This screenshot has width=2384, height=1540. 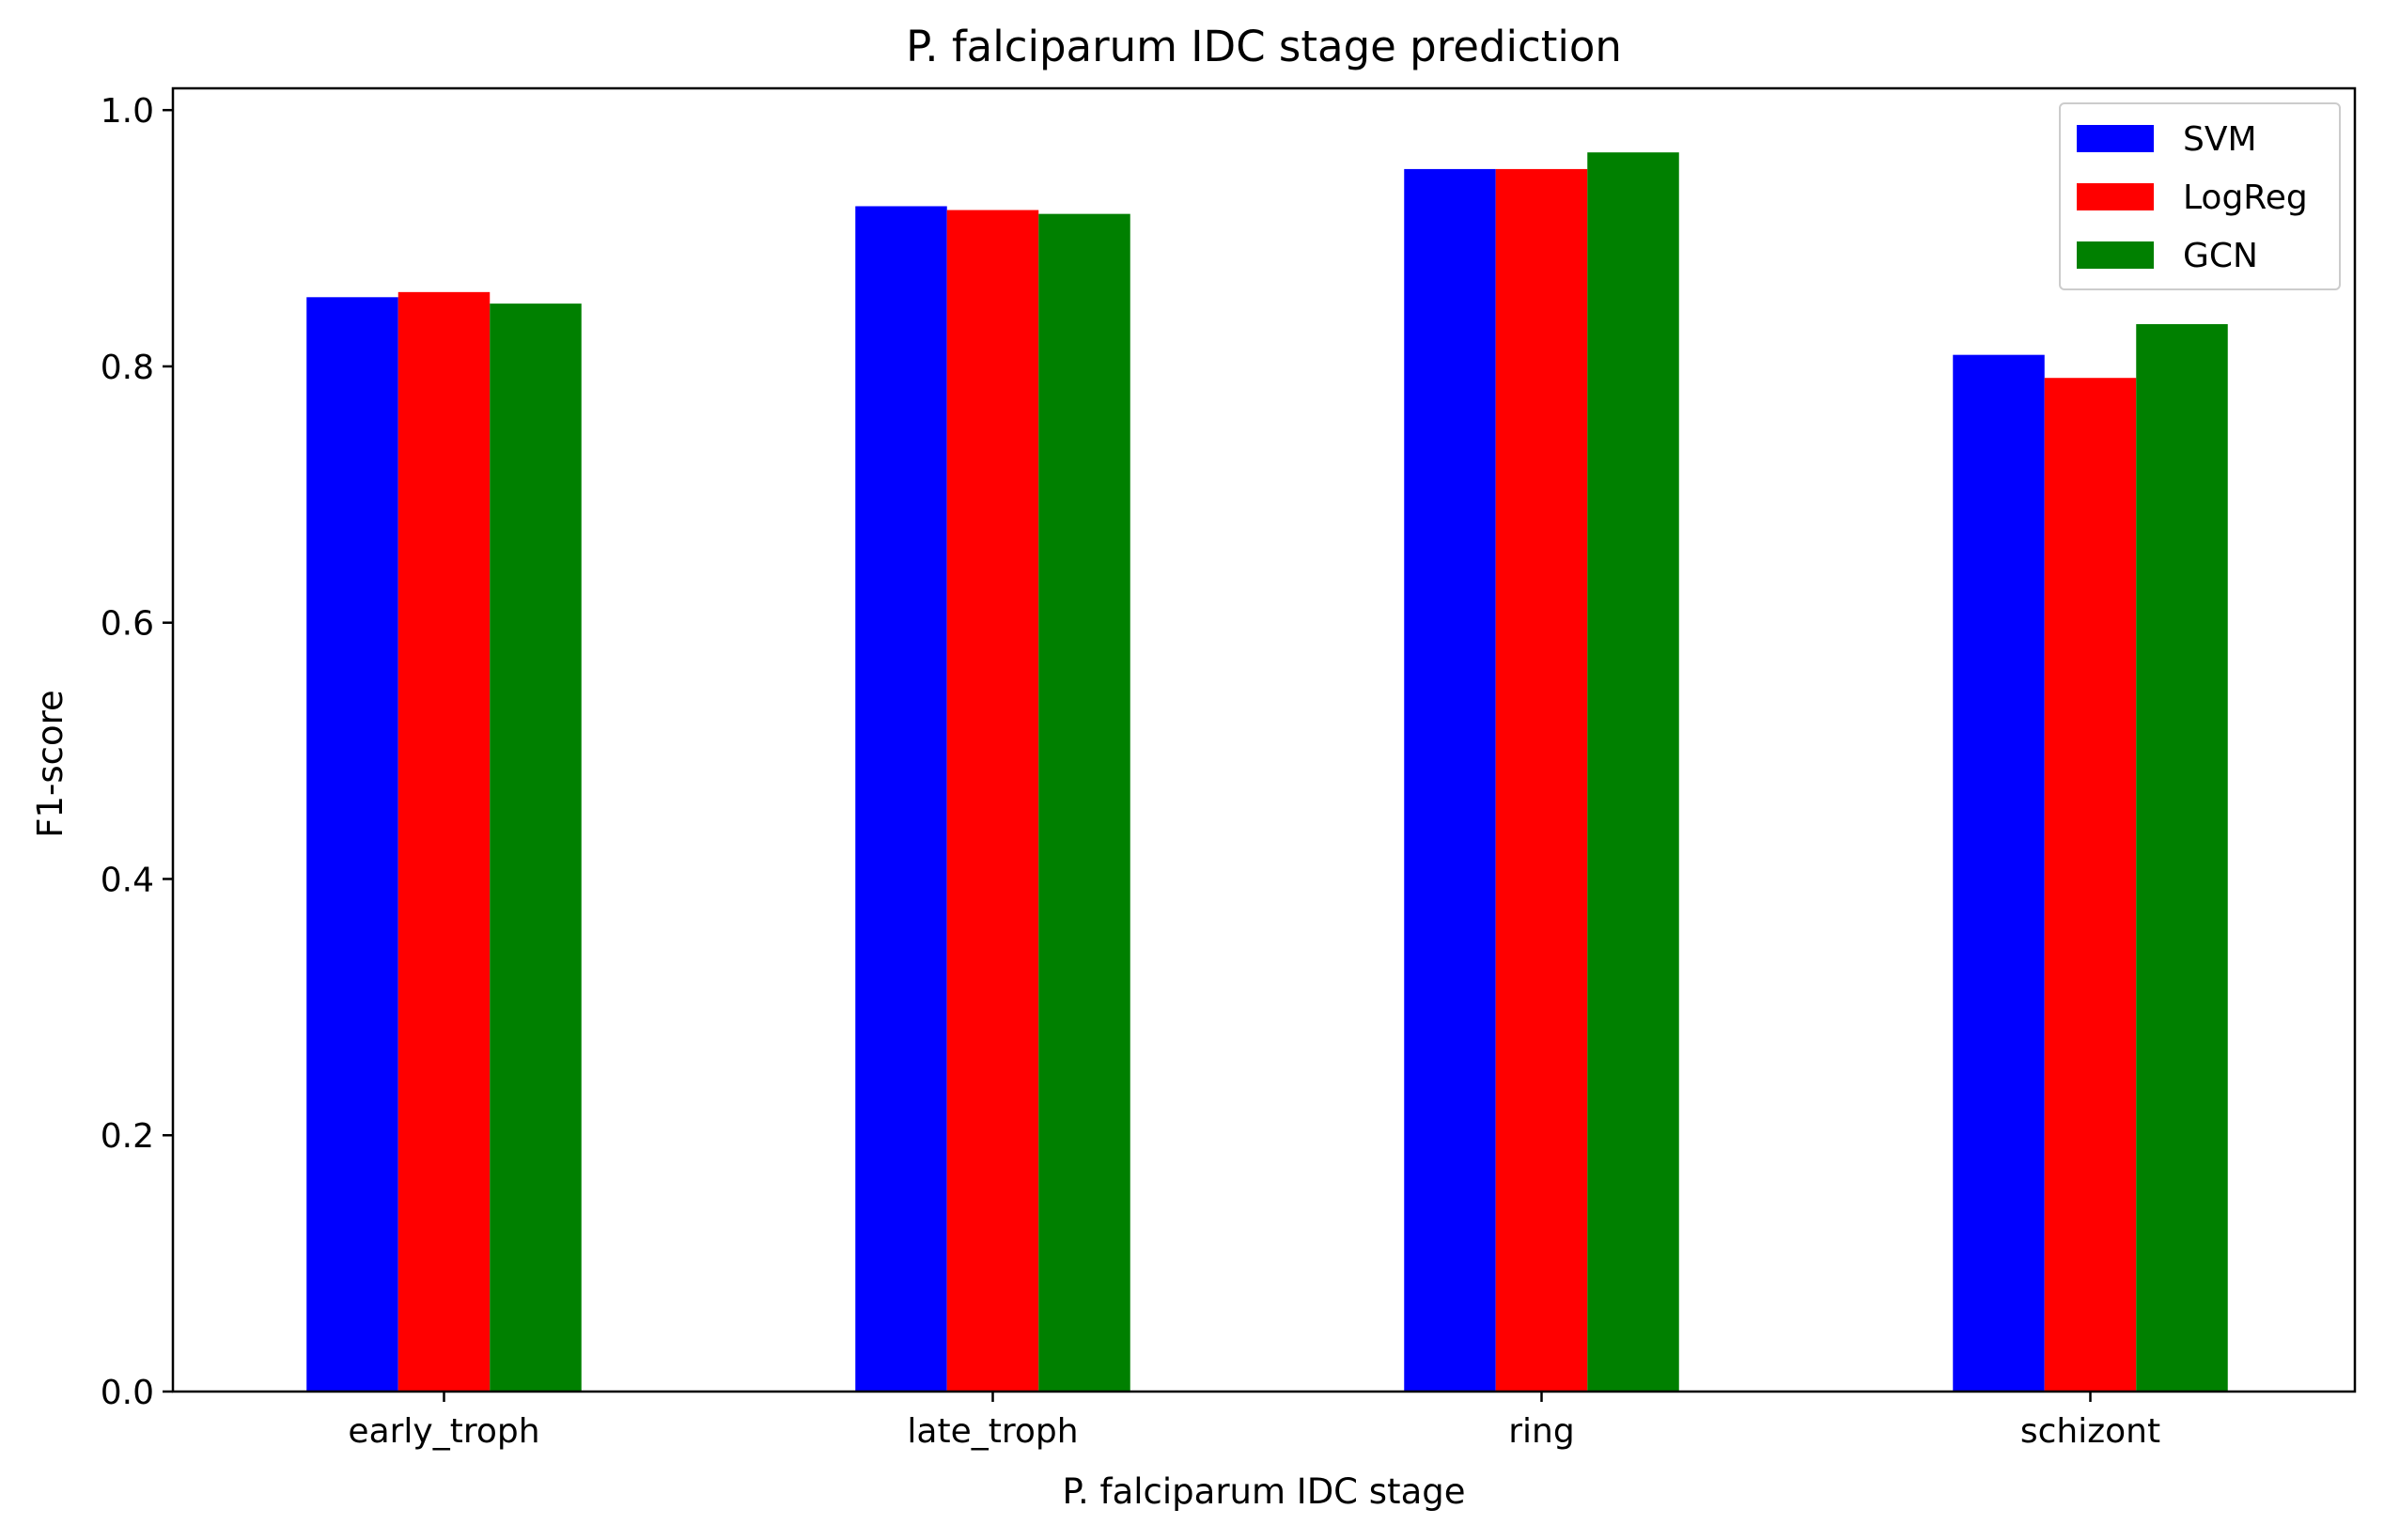 What do you see at coordinates (127, 624) in the screenshot?
I see `y-tick-label: 0.6` at bounding box center [127, 624].